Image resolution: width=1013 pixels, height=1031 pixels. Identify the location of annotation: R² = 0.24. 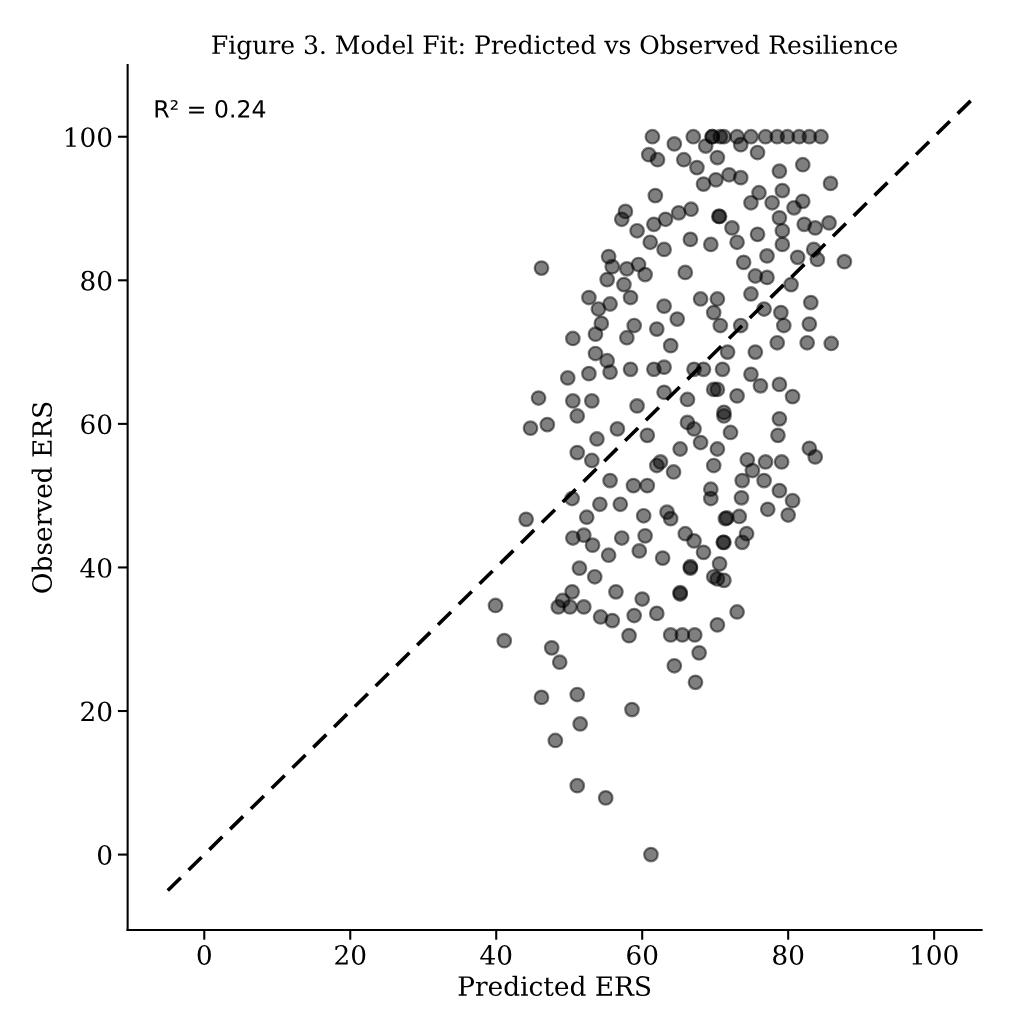
(210, 108).